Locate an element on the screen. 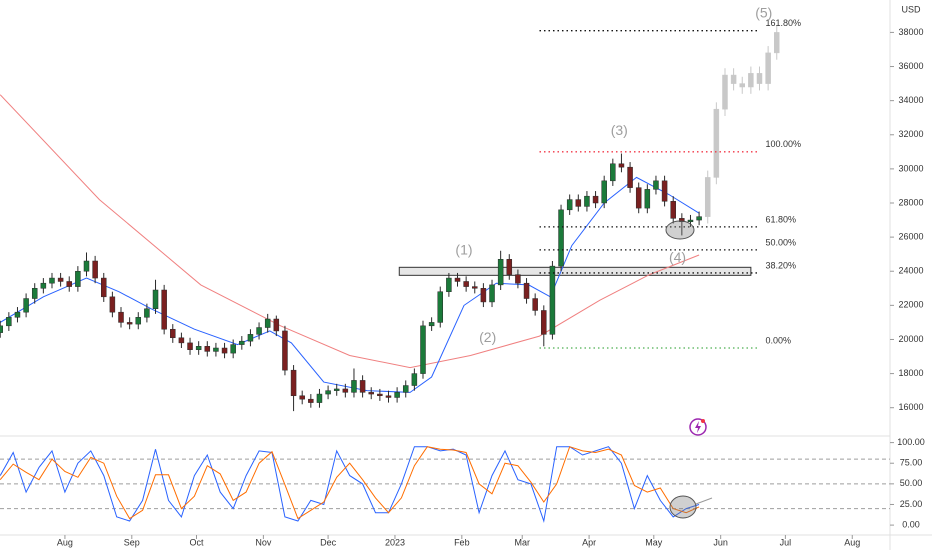 The image size is (932, 550). x-tick-label: Sep is located at coordinates (132, 542).